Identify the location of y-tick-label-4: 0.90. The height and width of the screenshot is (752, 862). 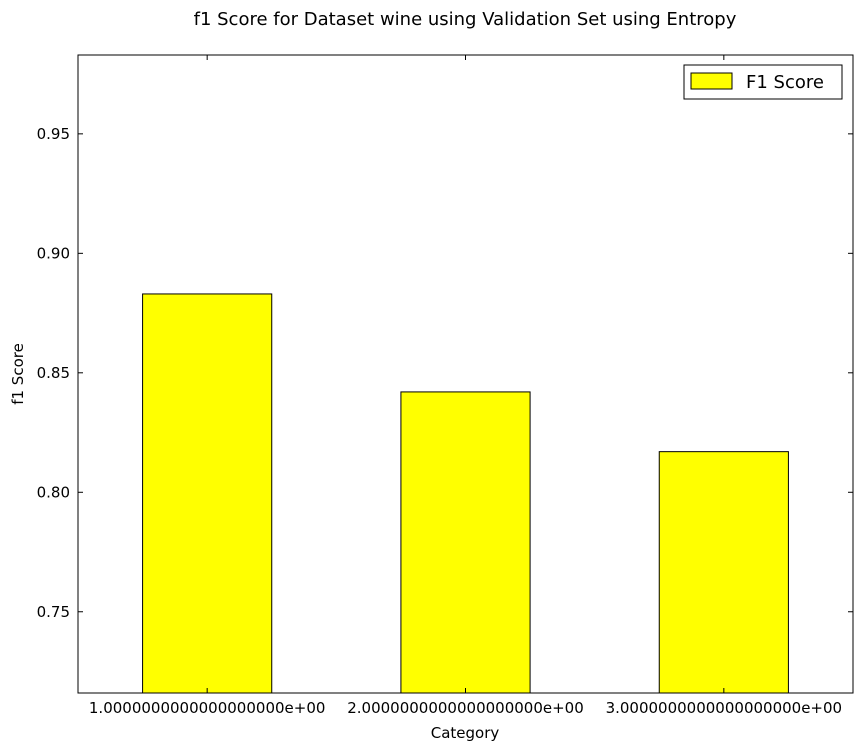
(53, 253).